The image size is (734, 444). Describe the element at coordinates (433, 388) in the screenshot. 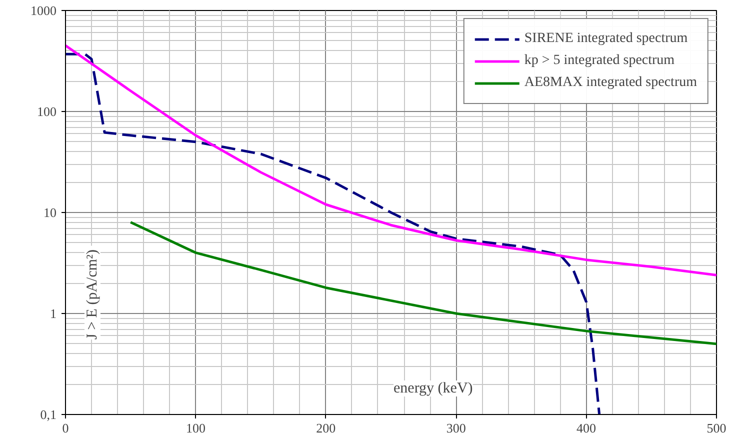

I see `x-axis-title: energy (keV)` at that location.